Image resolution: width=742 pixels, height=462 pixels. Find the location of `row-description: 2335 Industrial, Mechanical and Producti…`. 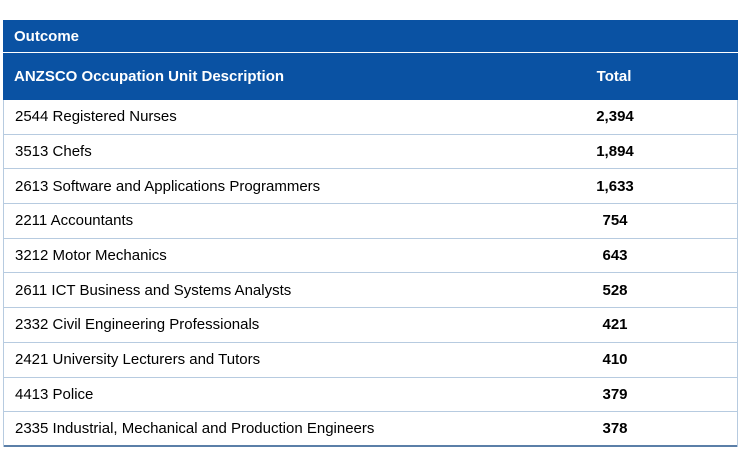

row-description: 2335 Industrial, Mechanical and Producti… is located at coordinates (195, 429).